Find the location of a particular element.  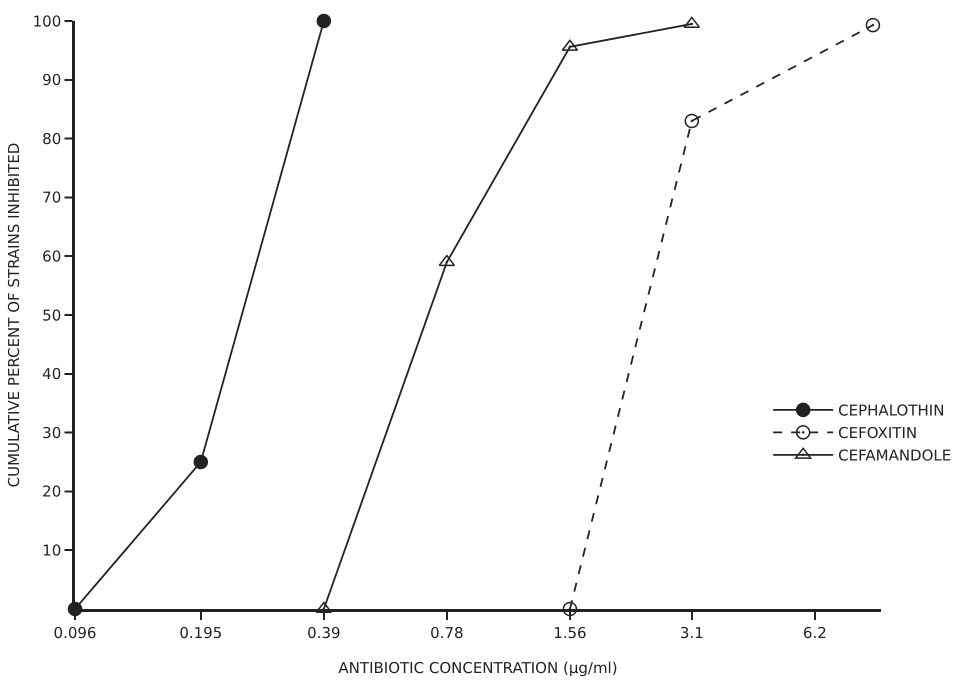

legend-label: CEPHALOTHIN is located at coordinates (891, 411).